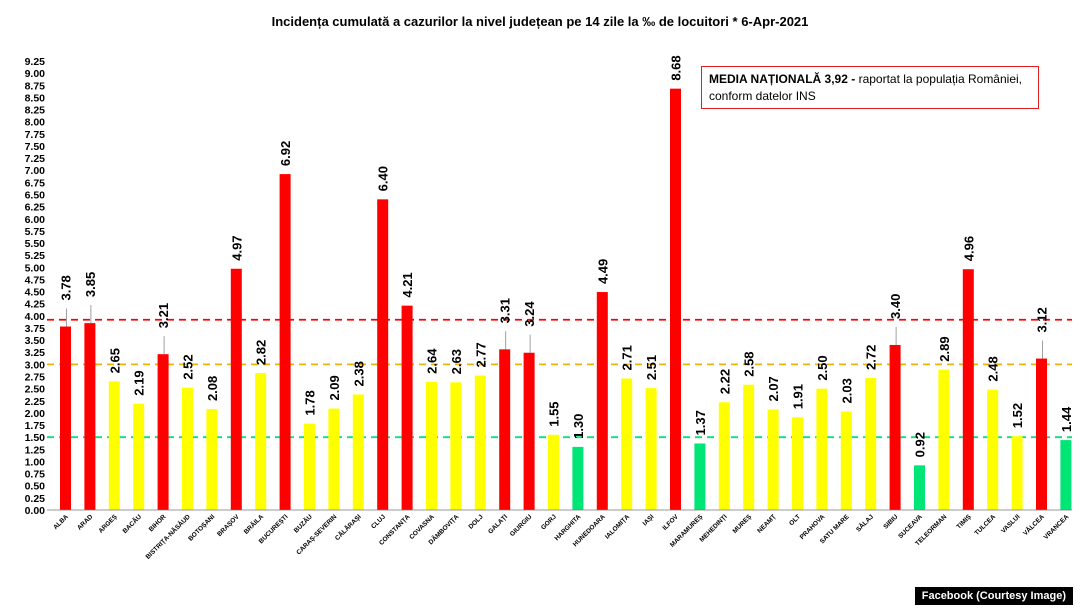  Describe the element at coordinates (35, 499) in the screenshot. I see `y-tick-label: 0.25` at that location.